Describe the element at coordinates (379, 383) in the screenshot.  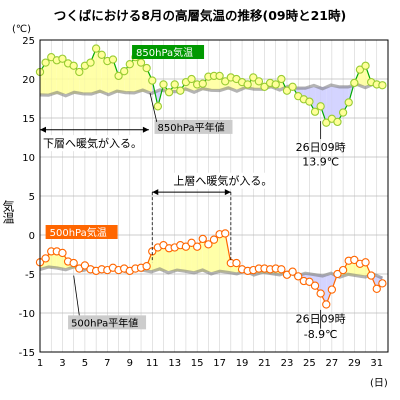
I see `x-unit-label: (日)` at that location.